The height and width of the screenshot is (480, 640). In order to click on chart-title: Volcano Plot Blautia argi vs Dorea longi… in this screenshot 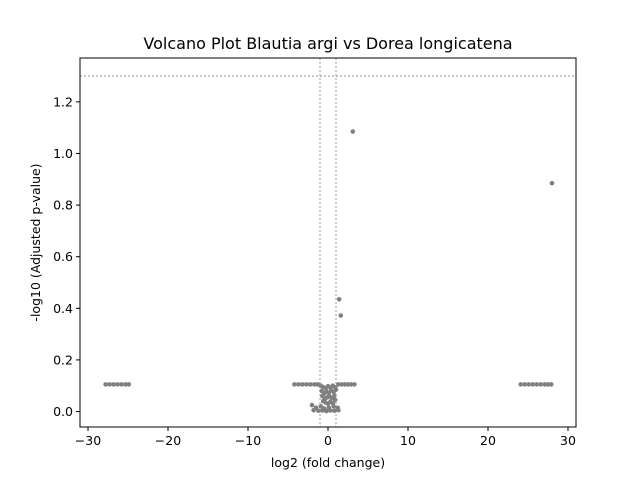, I will do `click(327, 43)`.